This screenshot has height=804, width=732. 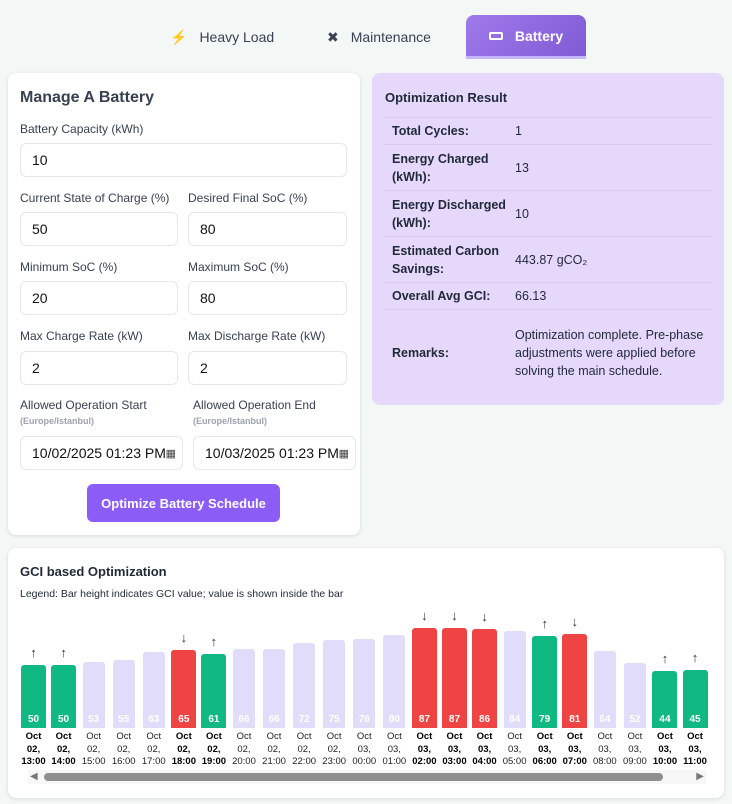 I want to click on result-value: 66.13, so click(x=531, y=296).